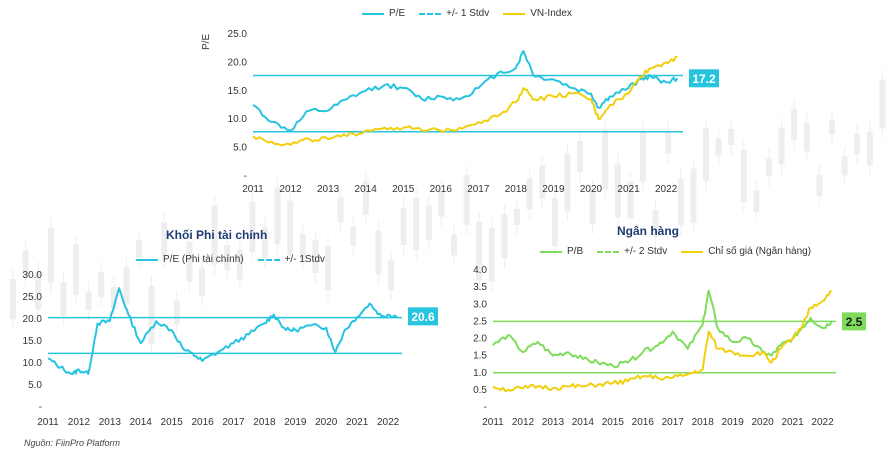 Image resolution: width=890 pixels, height=450 pixels. Describe the element at coordinates (480, 373) in the screenshot. I see `y-tick-label: 1.0` at that location.